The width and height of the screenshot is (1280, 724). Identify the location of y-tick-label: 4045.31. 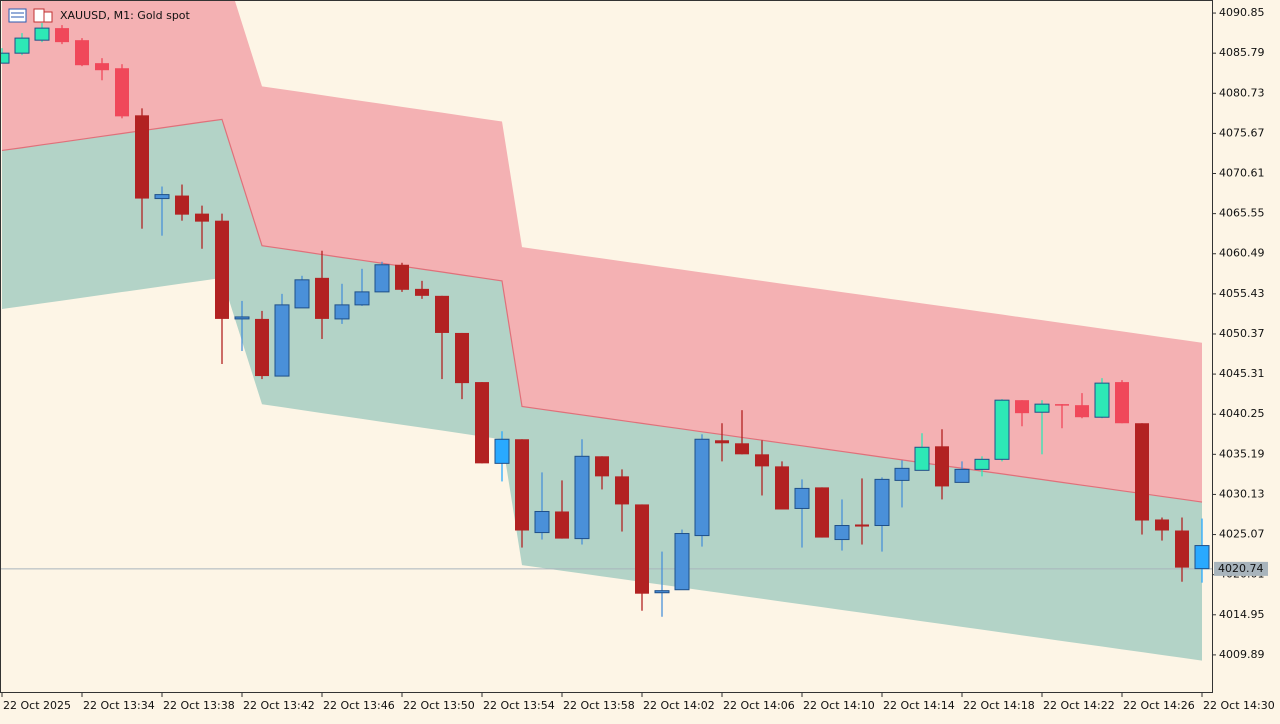
(1242, 373).